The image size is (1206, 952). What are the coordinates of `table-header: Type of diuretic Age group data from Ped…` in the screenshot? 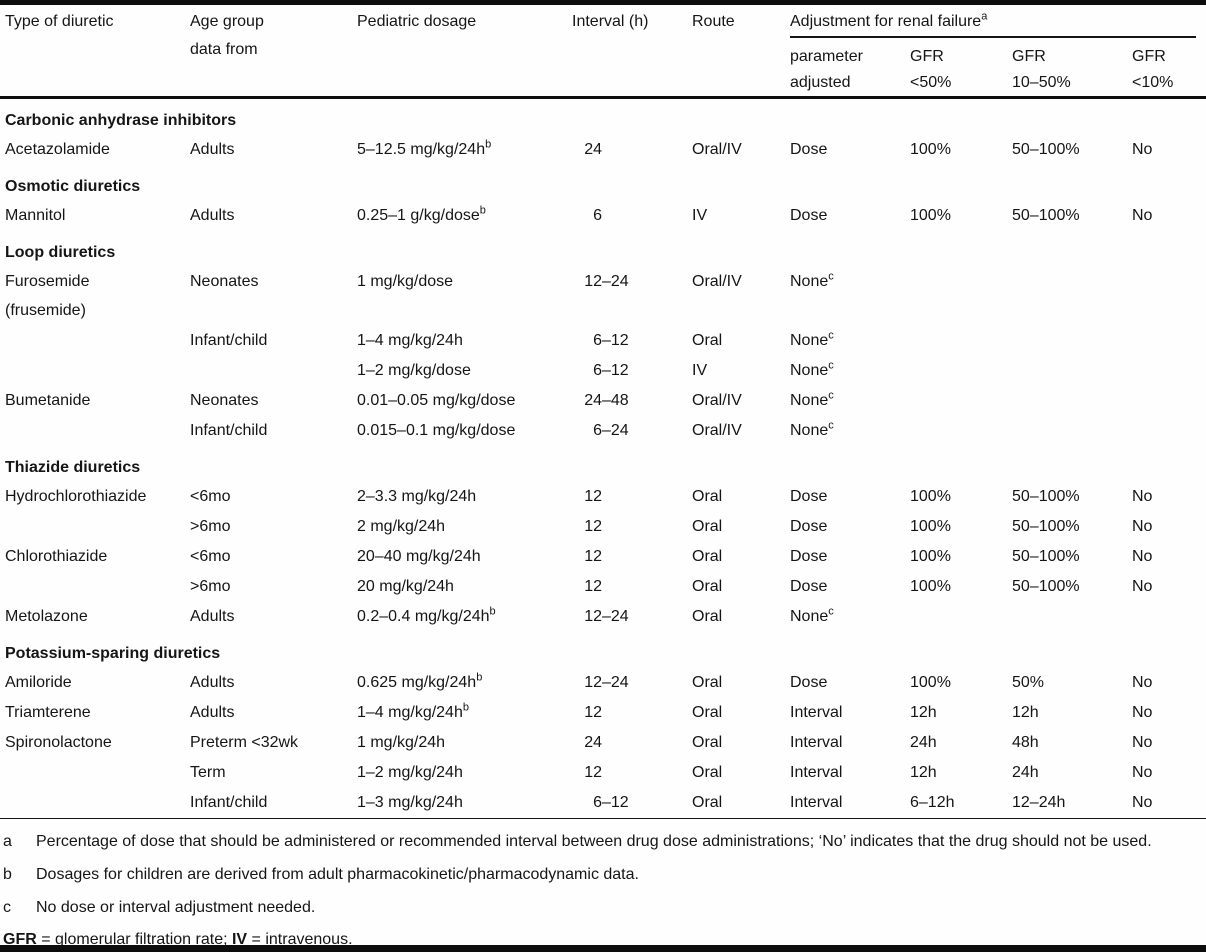 It's located at (603, 51).